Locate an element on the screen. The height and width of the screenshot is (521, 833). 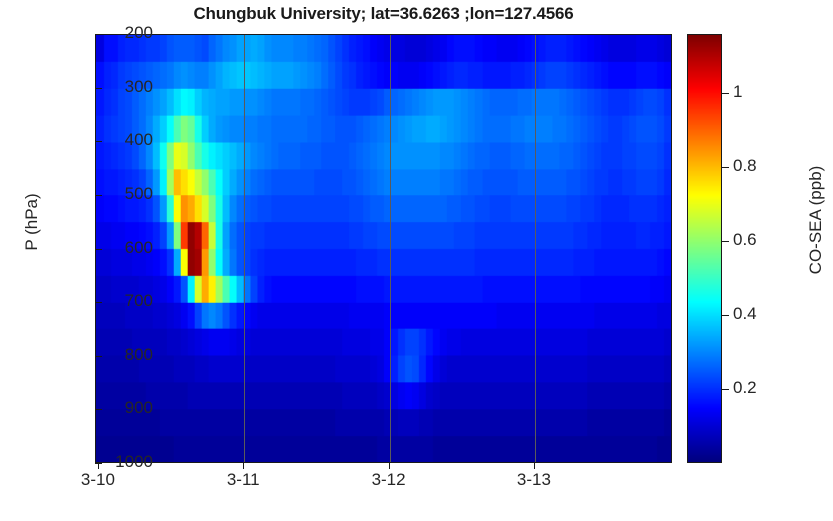
y-tick-label: 400 is located at coordinates (138, 140).